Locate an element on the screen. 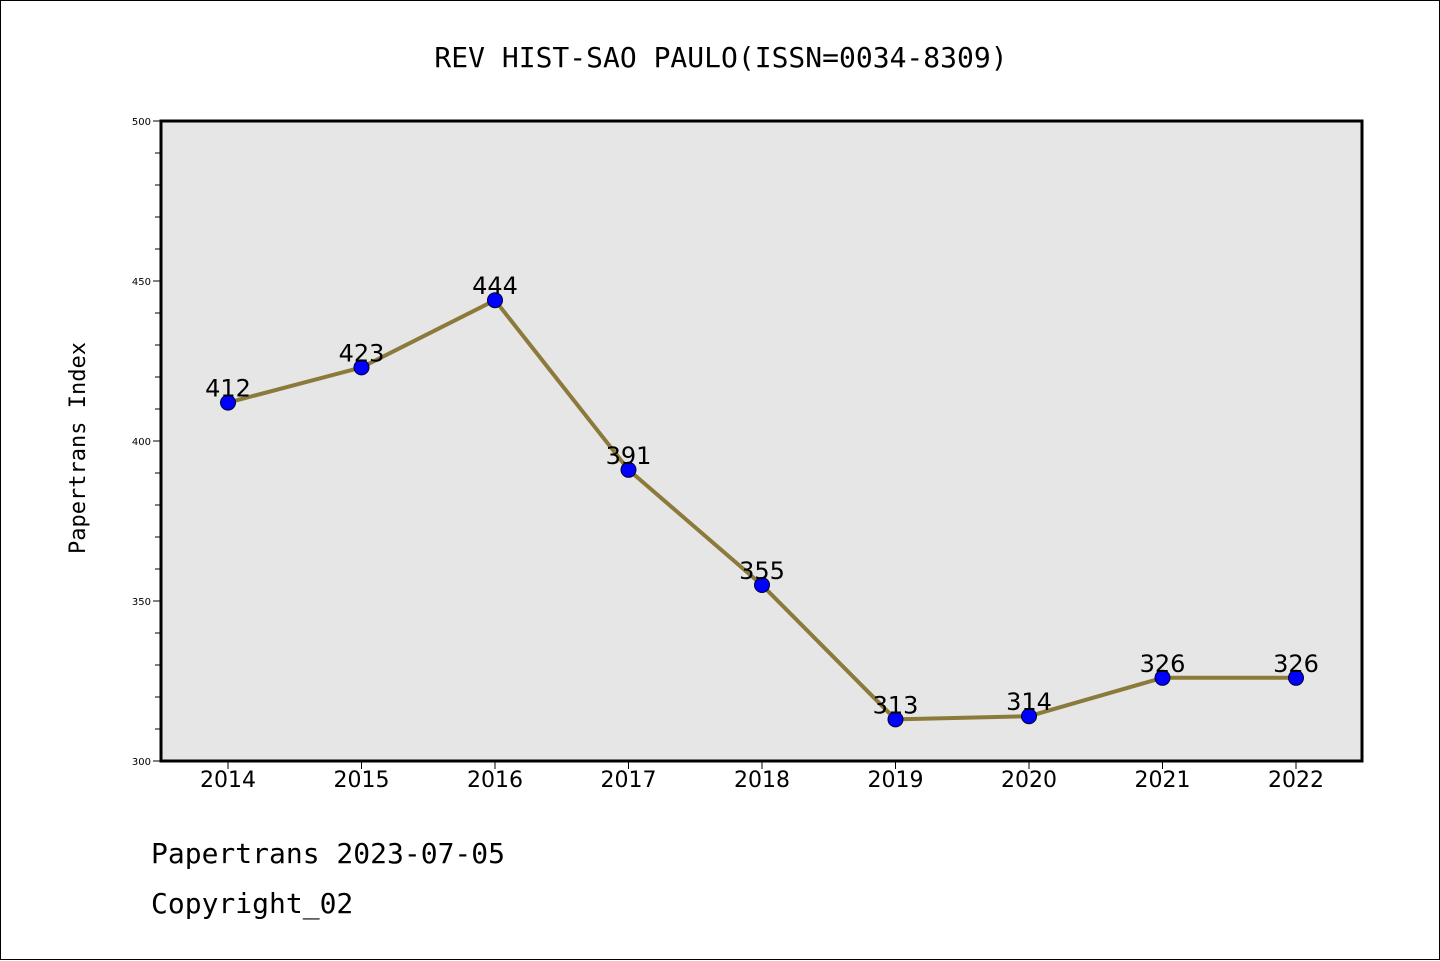 Image resolution: width=1440 pixels, height=961 pixels. x-tick-label: 2017 is located at coordinates (629, 780).